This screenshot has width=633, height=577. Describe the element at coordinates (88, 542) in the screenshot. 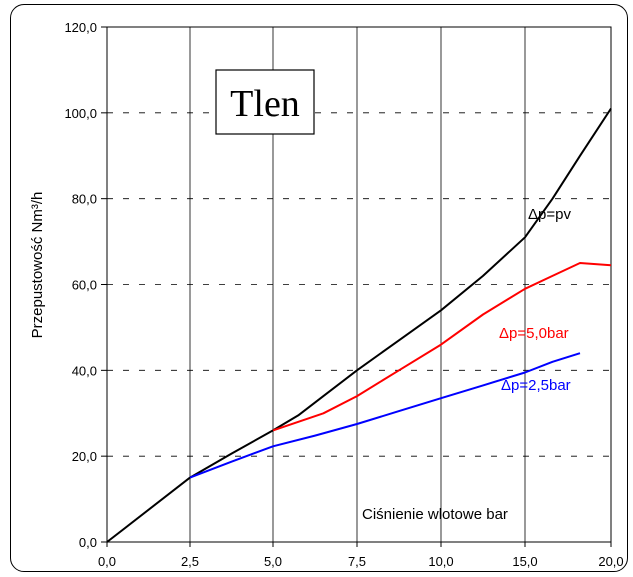

I see `y-tick-label: 0,0` at that location.